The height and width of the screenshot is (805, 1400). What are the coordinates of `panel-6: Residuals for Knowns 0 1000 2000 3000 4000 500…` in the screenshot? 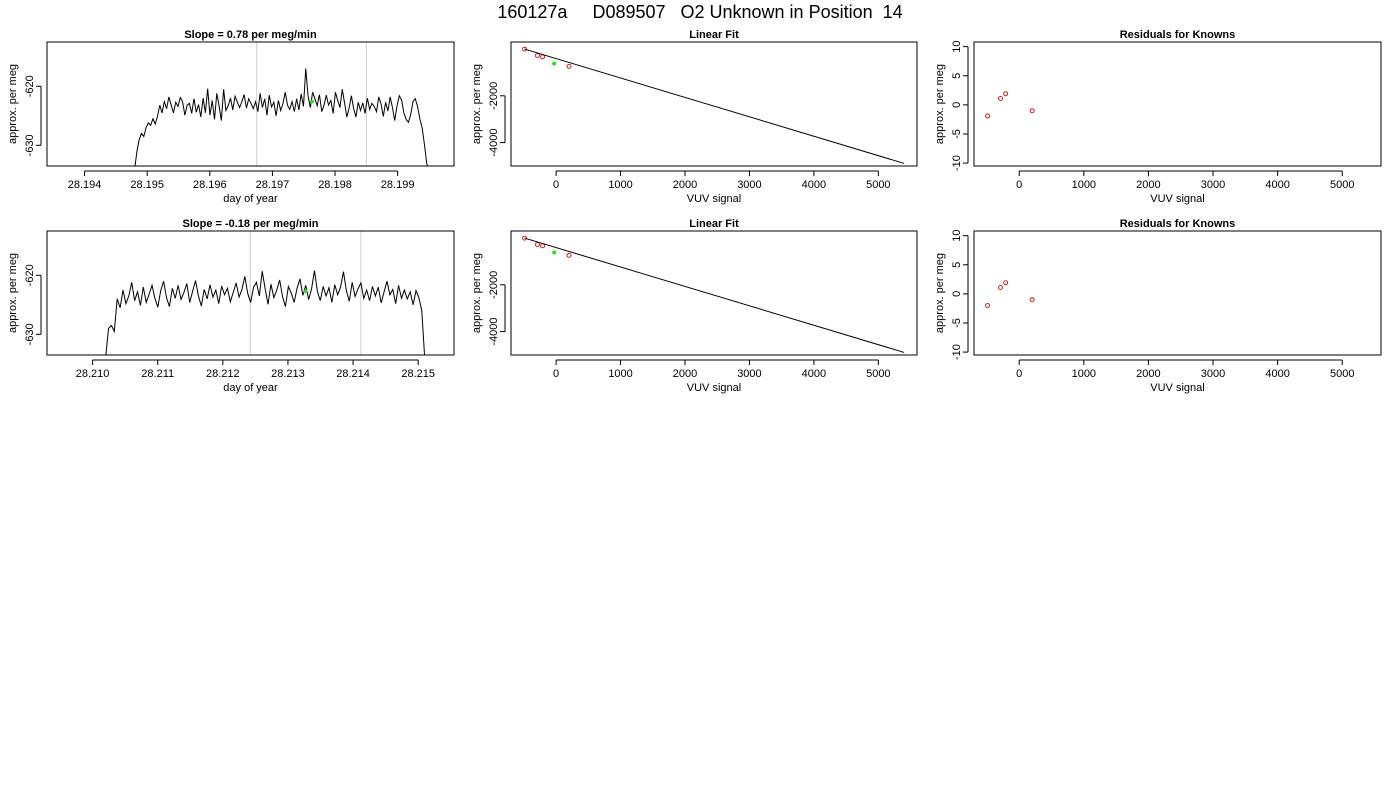 It's located at (1158, 306).